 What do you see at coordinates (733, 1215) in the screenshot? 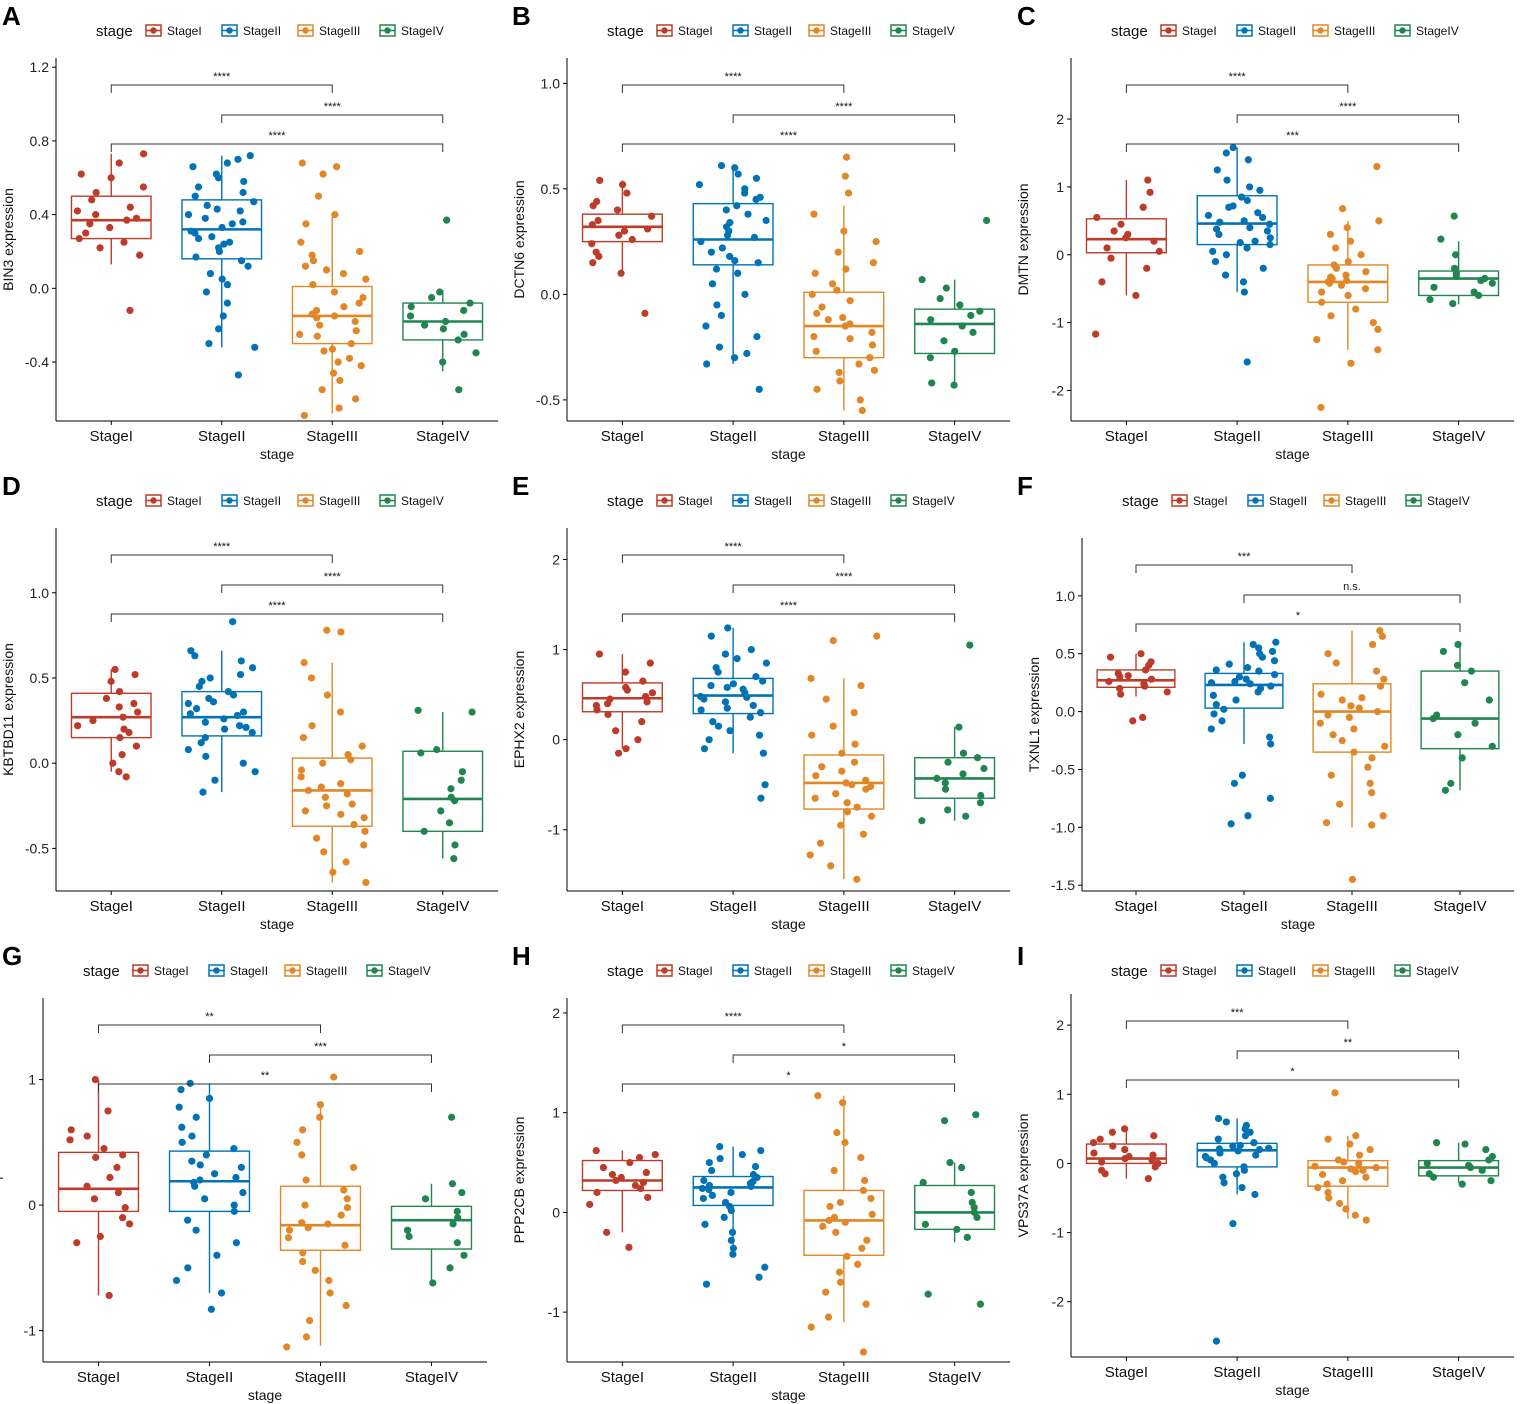
I see `box-stageii` at bounding box center [733, 1215].